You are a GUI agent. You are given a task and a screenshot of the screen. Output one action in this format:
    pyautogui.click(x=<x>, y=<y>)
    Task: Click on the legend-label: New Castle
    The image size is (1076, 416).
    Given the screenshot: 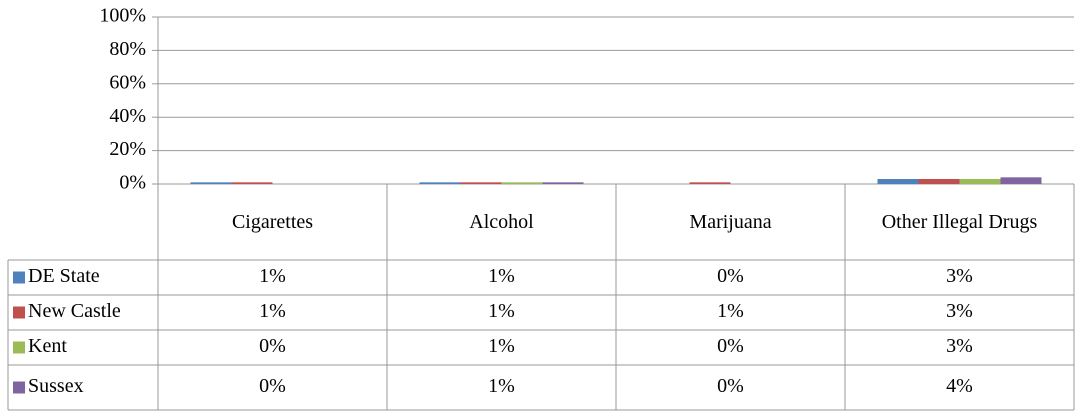 What is the action you would take?
    pyautogui.click(x=74, y=311)
    